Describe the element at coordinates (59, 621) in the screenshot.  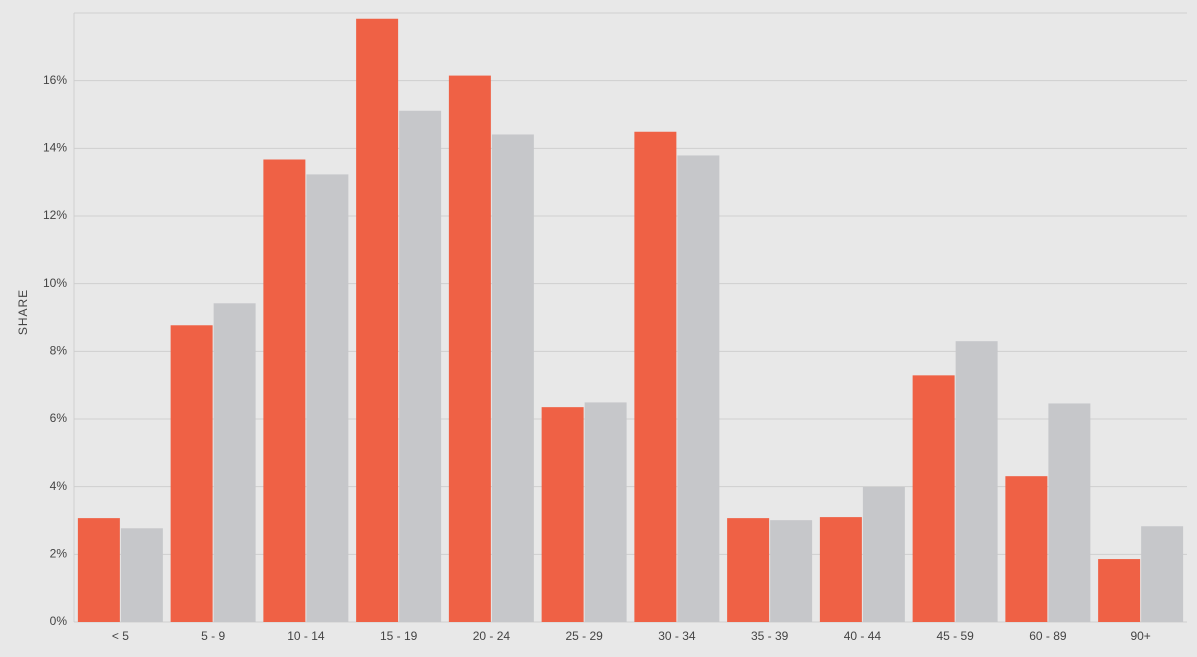
I see `y-tick-label: 0%` at that location.